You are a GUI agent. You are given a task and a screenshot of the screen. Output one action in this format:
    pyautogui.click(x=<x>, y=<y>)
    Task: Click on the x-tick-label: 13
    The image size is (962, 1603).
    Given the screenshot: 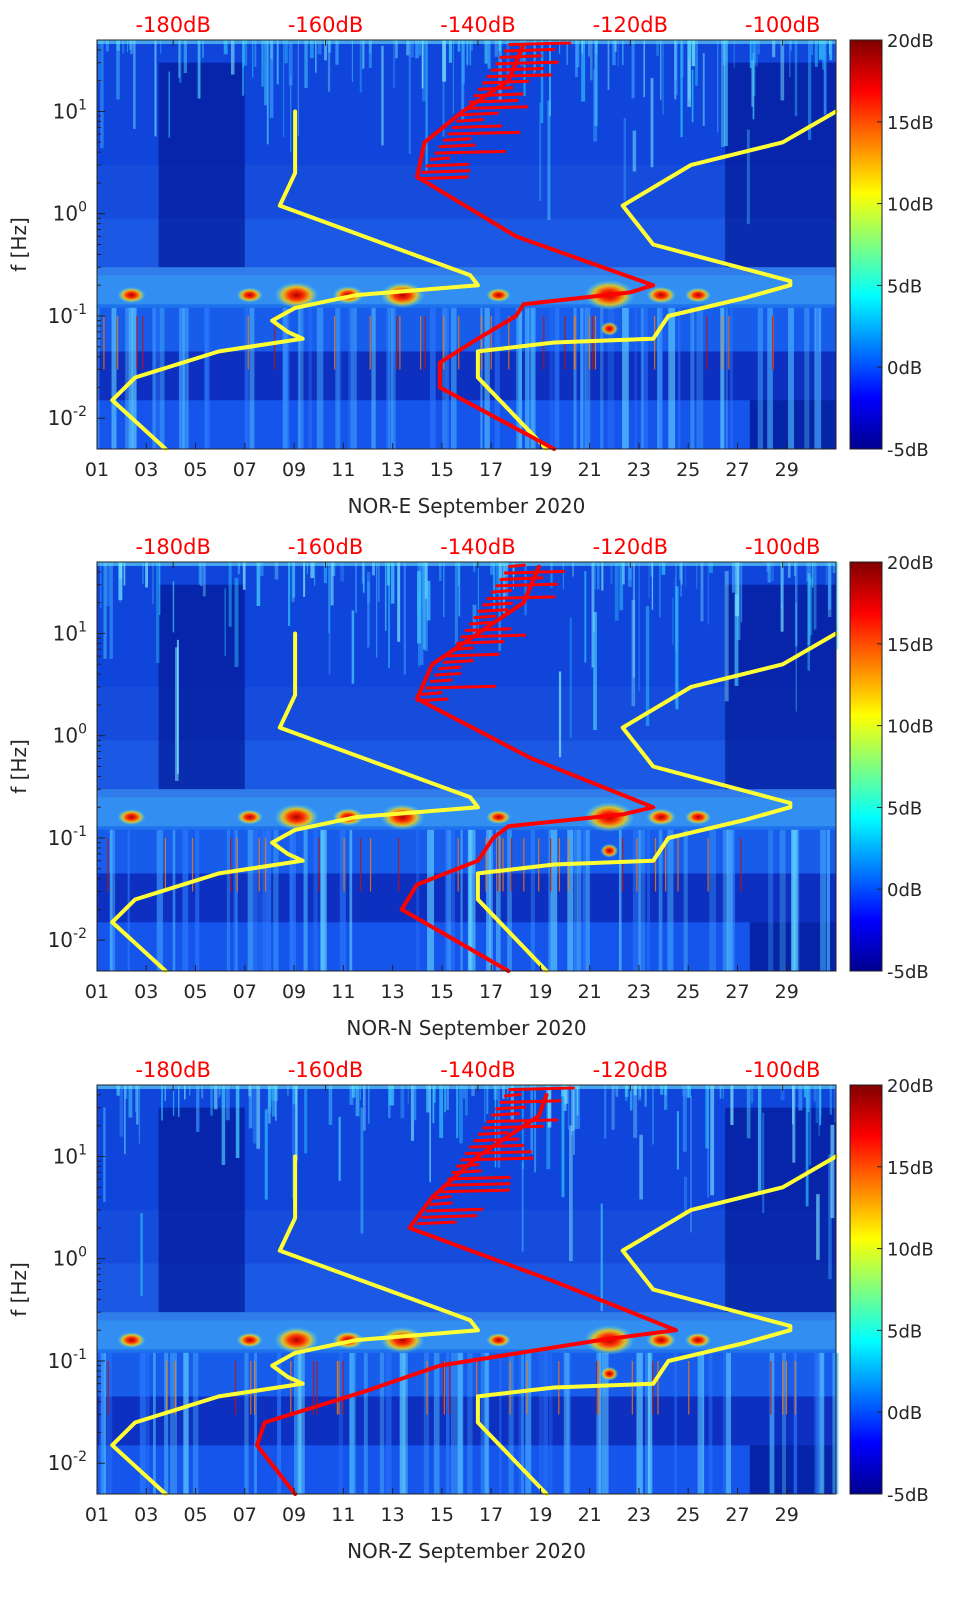 What is the action you would take?
    pyautogui.click(x=393, y=992)
    